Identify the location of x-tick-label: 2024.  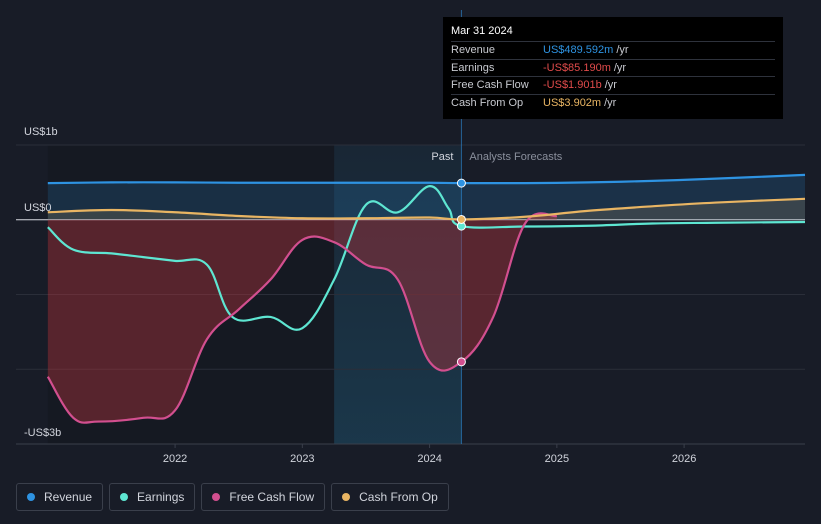
(429, 459).